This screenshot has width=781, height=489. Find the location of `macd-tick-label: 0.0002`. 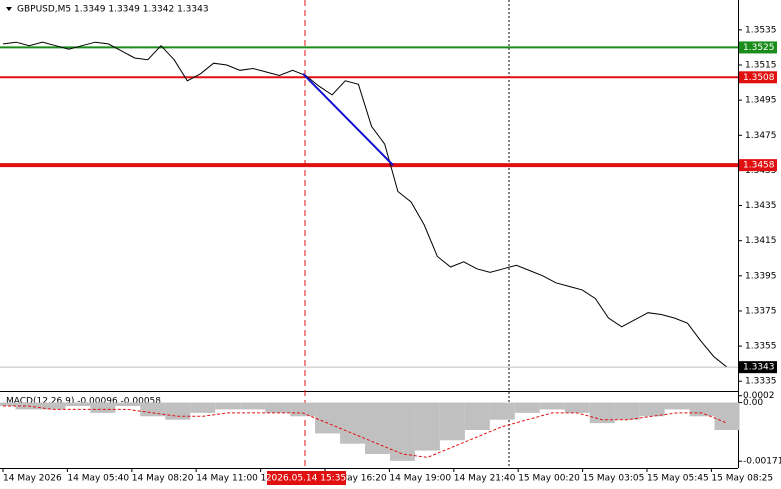

macd-tick-label: 0.0002 is located at coordinates (759, 396).